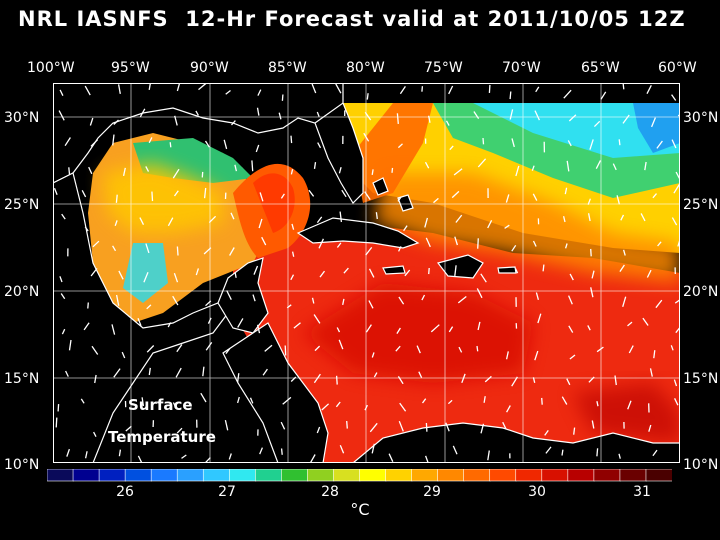  I want to click on annotation-surface: Surface, so click(160, 405).